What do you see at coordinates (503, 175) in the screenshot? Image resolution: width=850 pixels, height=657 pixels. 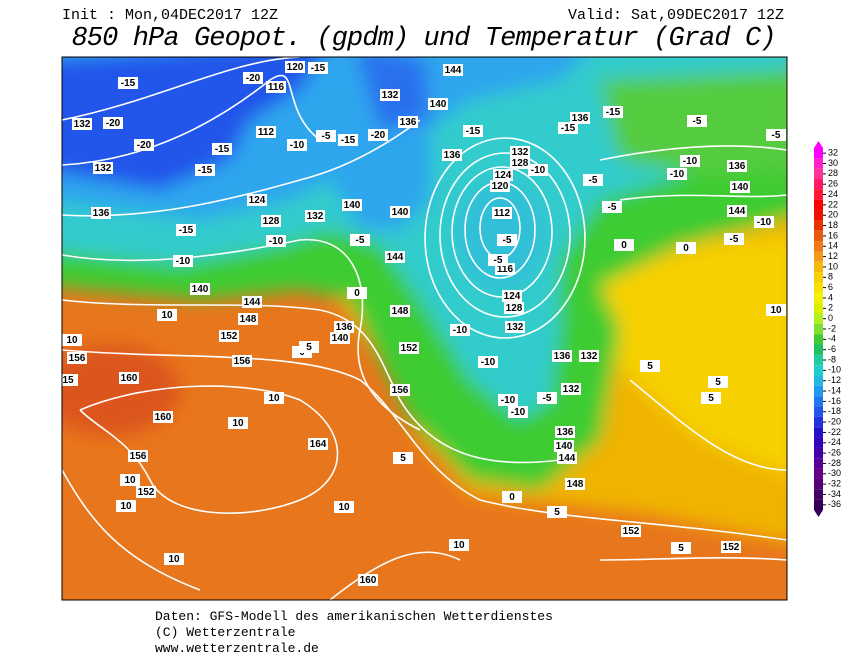 I see `geopotential-value: 124` at bounding box center [503, 175].